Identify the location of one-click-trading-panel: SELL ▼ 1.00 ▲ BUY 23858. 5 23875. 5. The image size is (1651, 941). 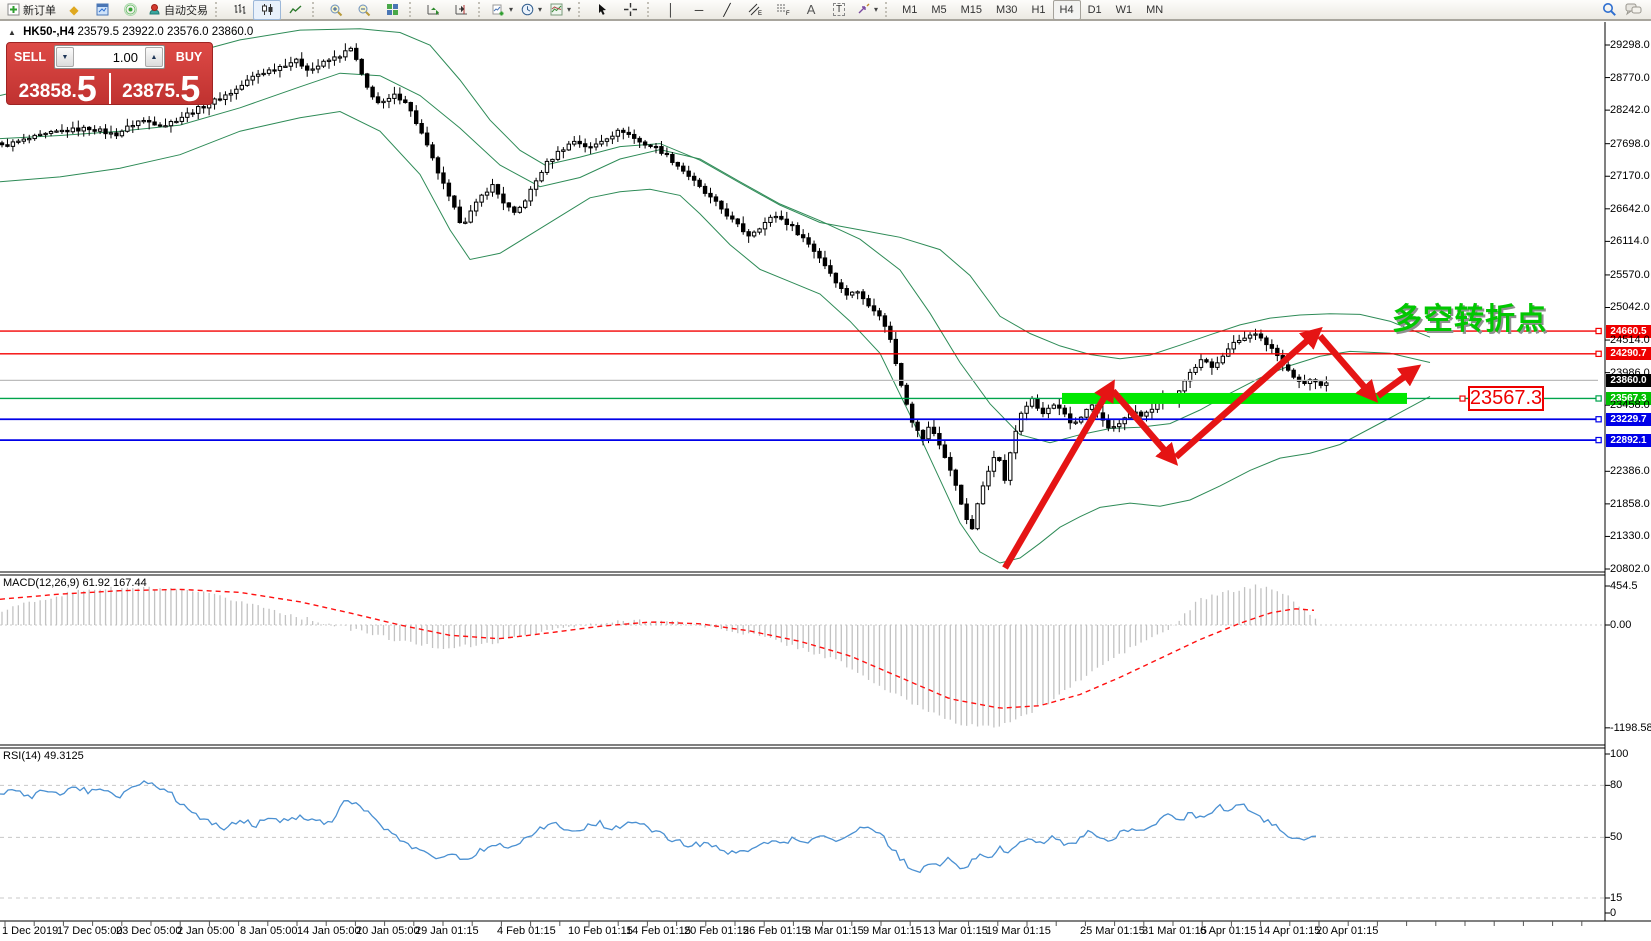
(109, 73).